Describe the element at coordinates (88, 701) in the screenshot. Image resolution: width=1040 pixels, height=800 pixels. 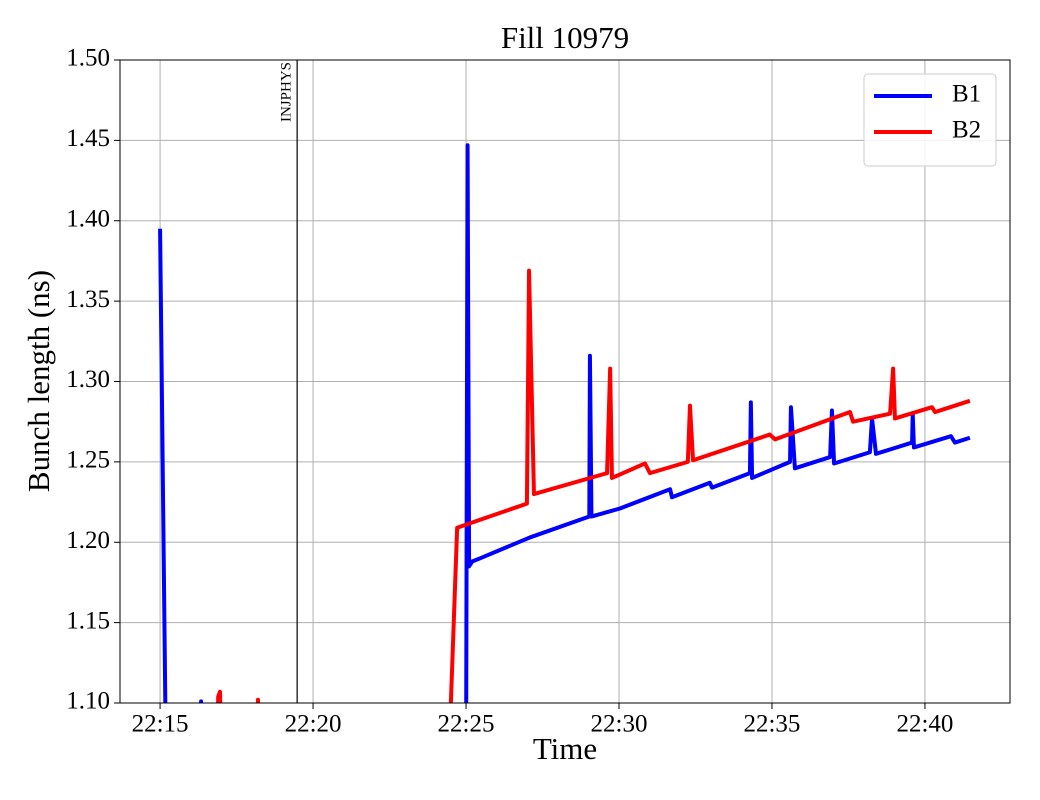
I see `y-tick-label: 1.10` at that location.